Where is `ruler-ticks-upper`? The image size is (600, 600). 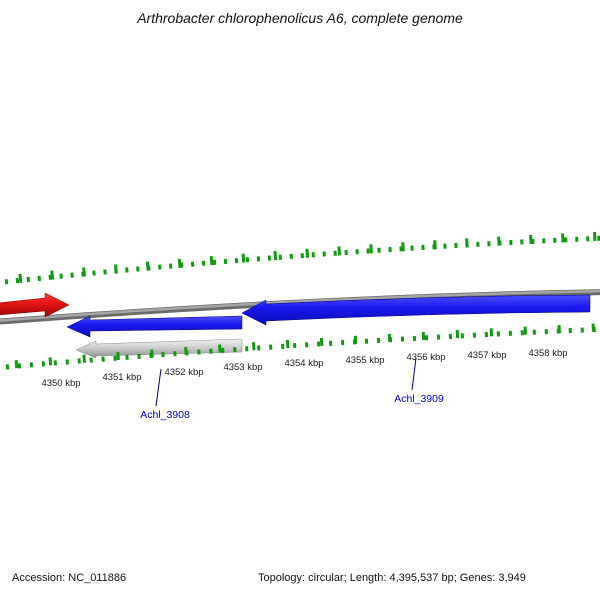 ruler-ticks-upper is located at coordinates (300, 258).